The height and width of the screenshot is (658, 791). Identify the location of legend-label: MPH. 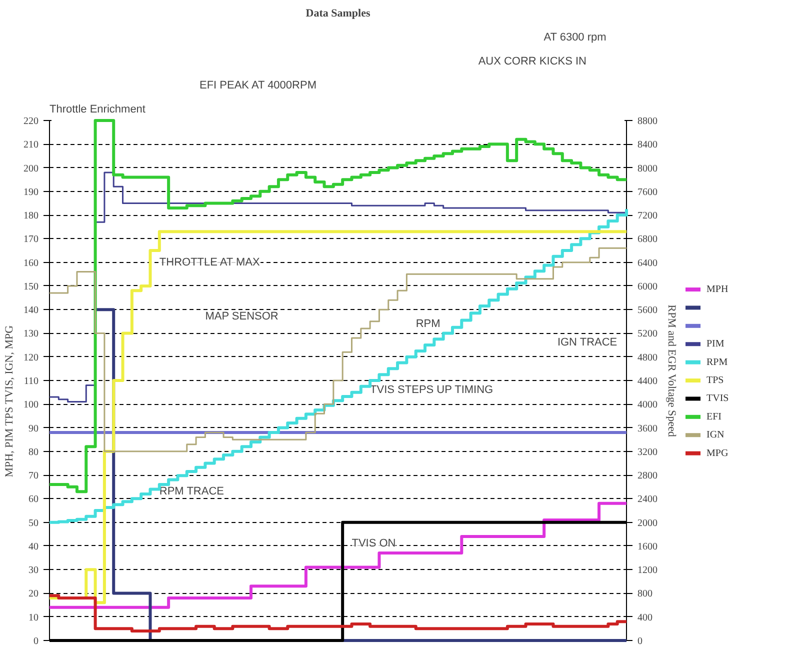
(717, 289).